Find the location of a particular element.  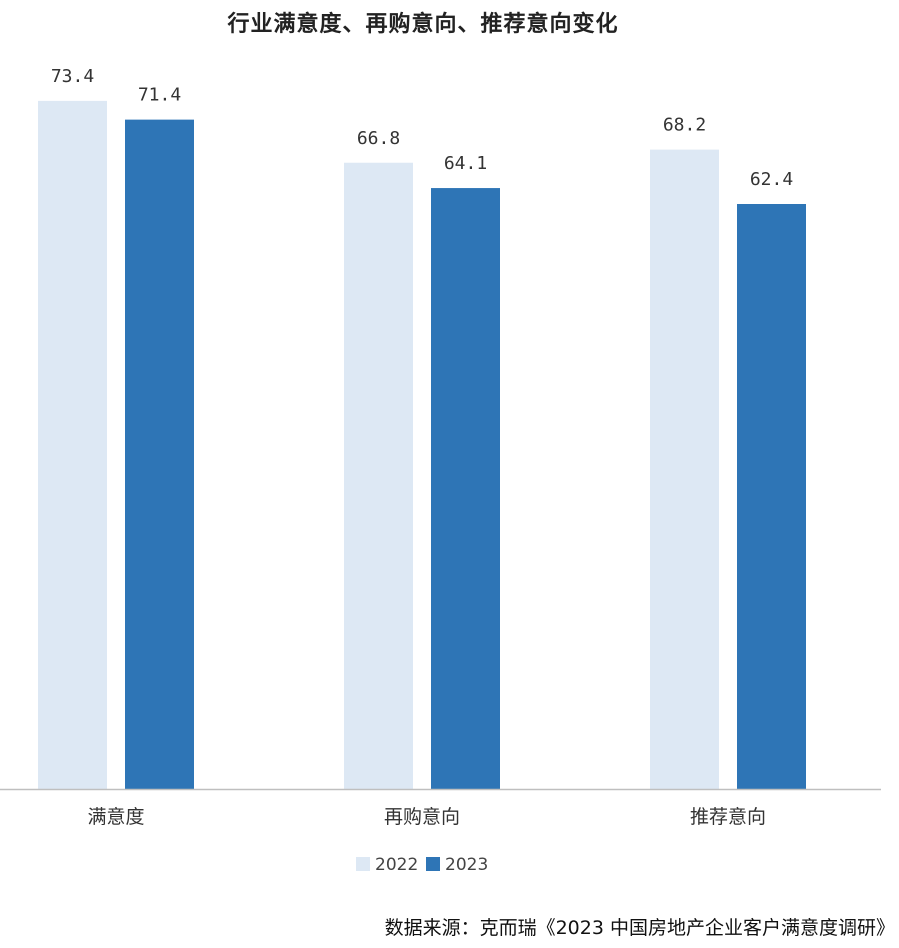

chart-title: 行业满意度、再购意向、推荐意向变化 is located at coordinates (423, 24).